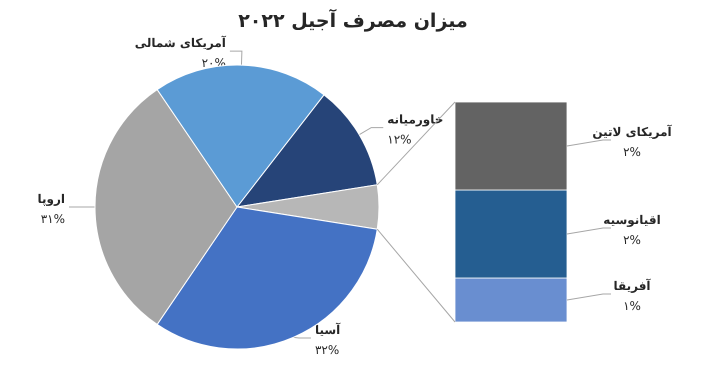 Image resolution: width=707 pixels, height=368 pixels. Describe the element at coordinates (52, 219) in the screenshot. I see `data-label: ۳۱%` at that location.